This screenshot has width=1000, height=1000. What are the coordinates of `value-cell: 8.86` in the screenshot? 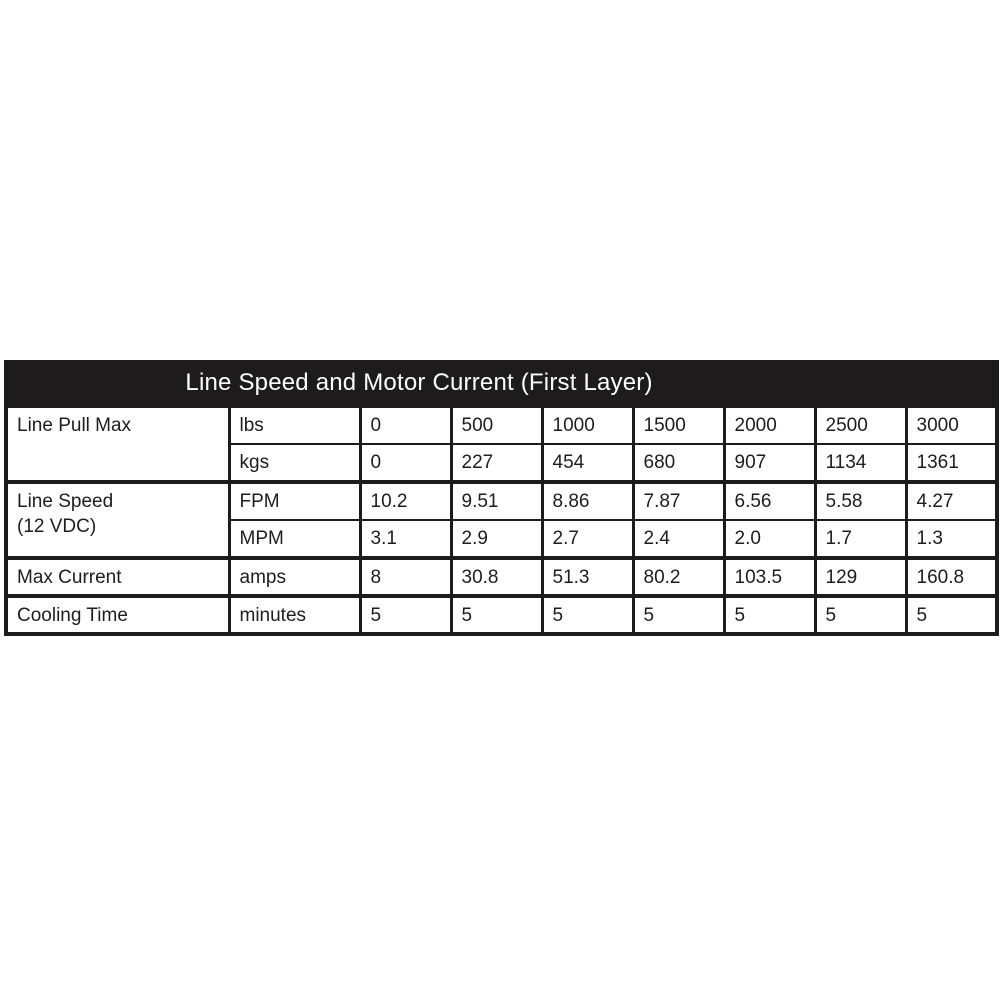 It's located at (587, 500).